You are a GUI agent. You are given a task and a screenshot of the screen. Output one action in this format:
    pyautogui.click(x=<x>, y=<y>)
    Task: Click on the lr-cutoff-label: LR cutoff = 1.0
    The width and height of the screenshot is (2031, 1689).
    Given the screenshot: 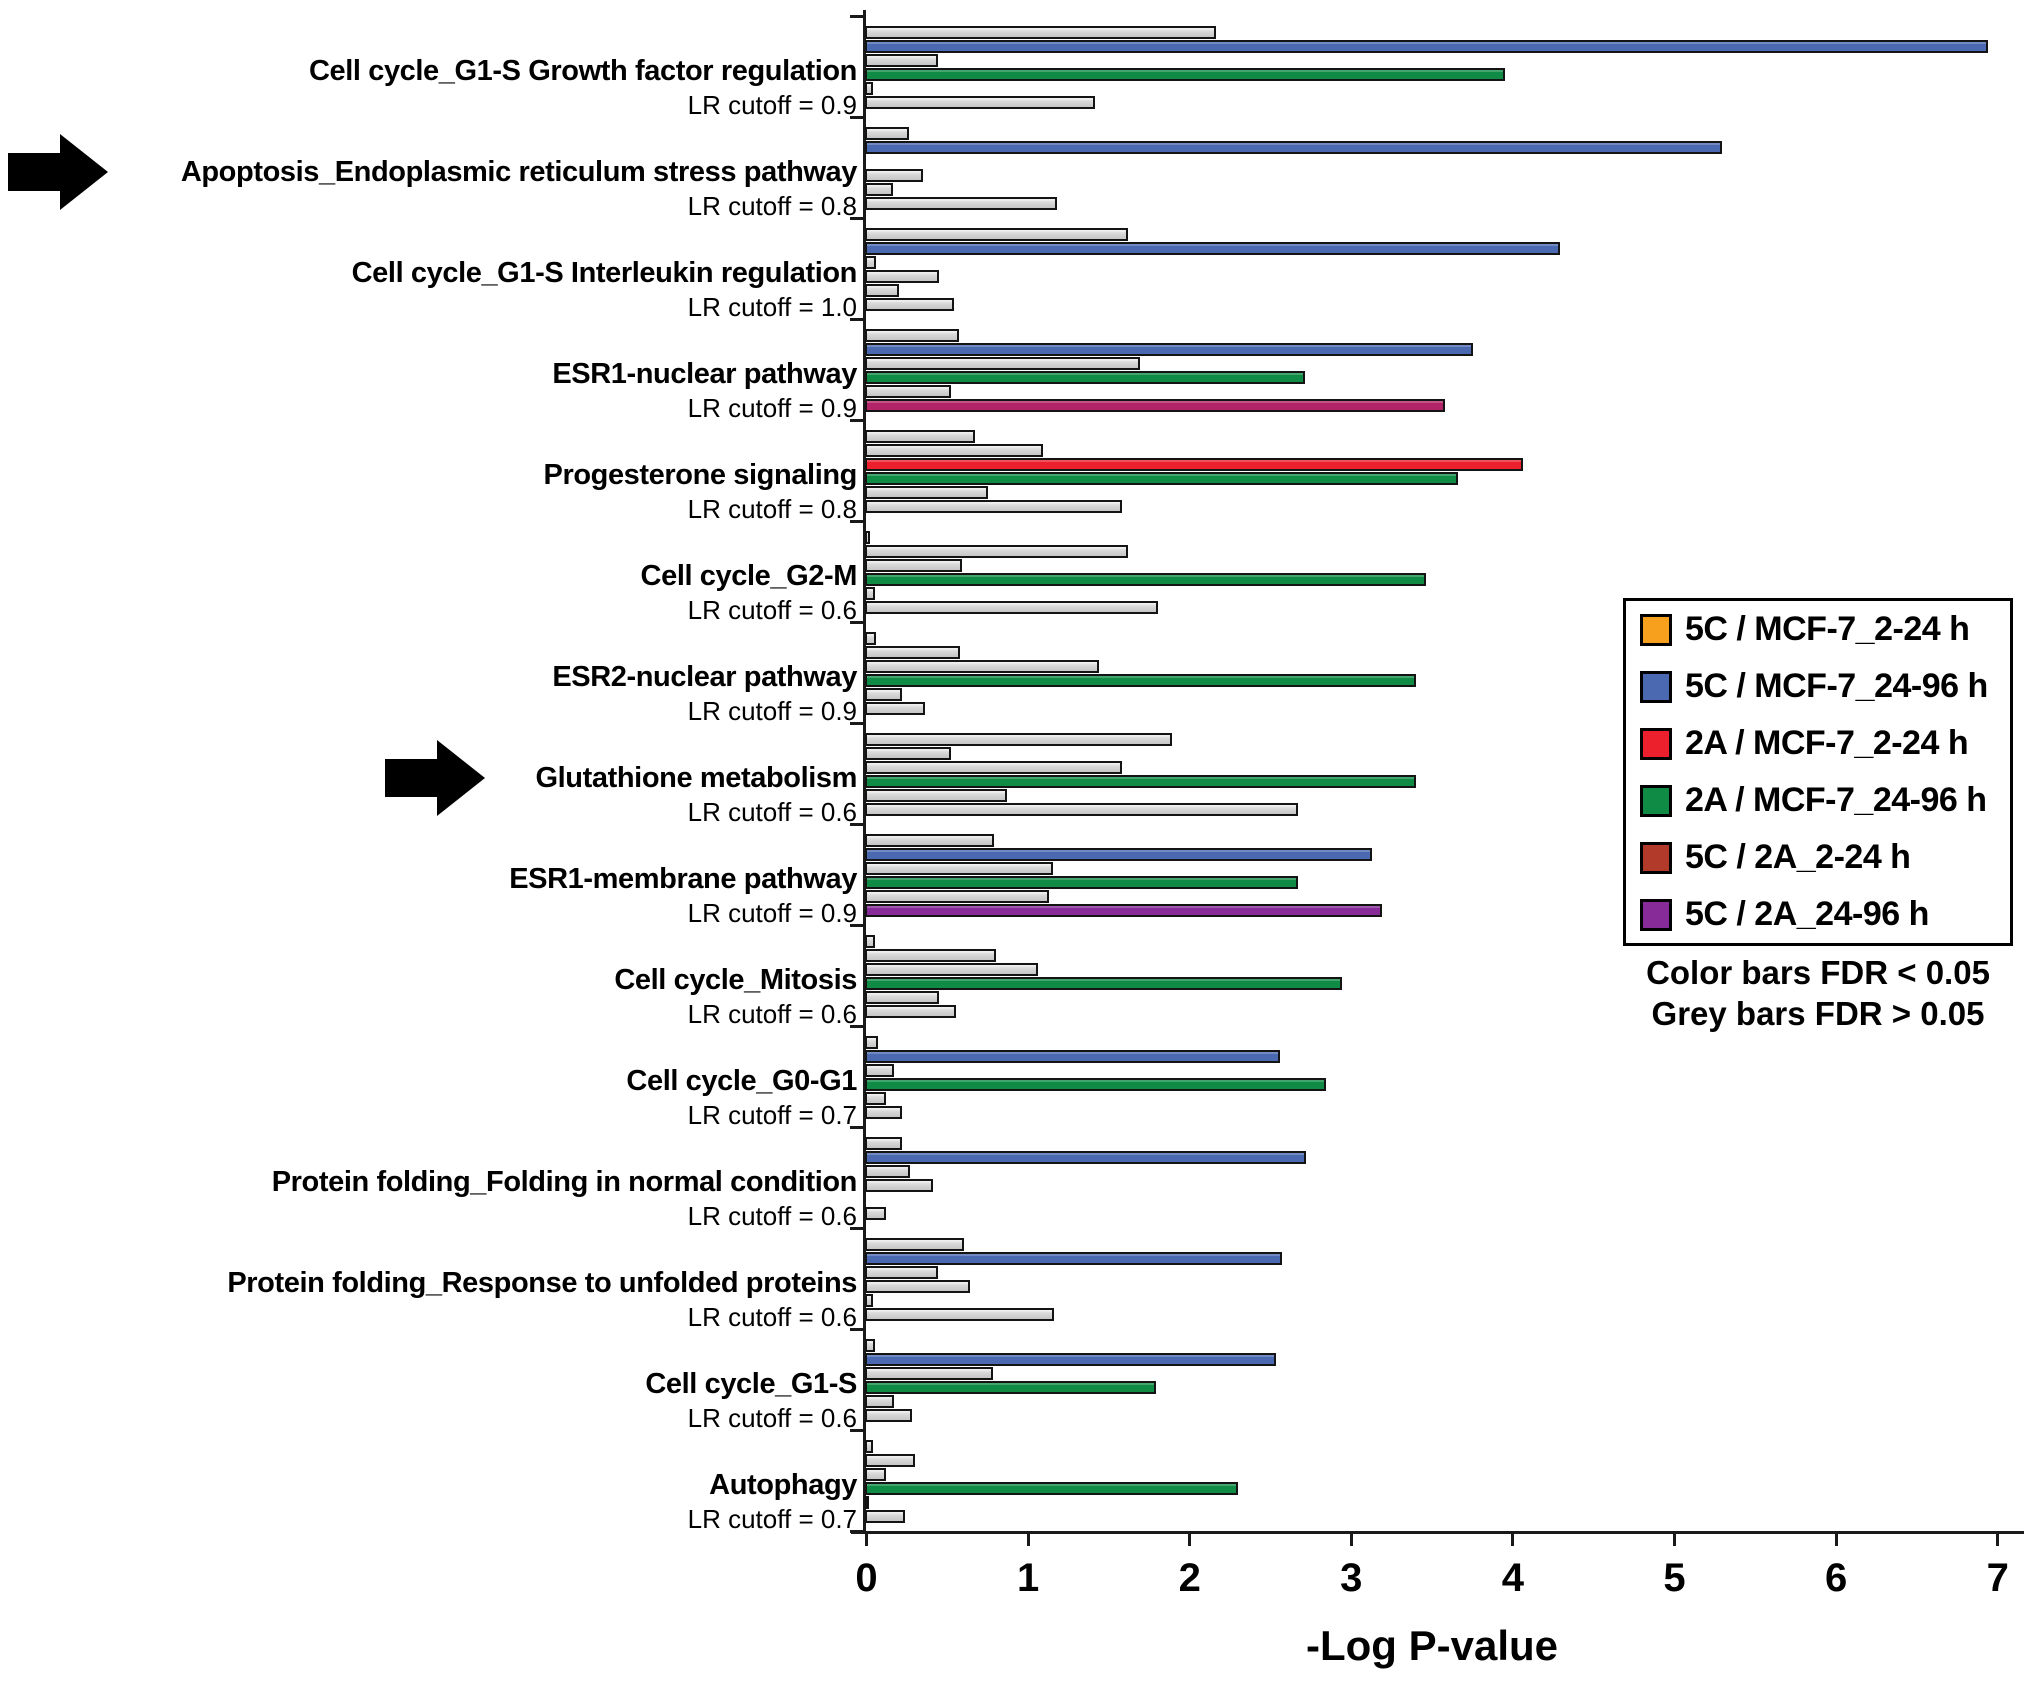 What is the action you would take?
    pyautogui.click(x=772, y=307)
    